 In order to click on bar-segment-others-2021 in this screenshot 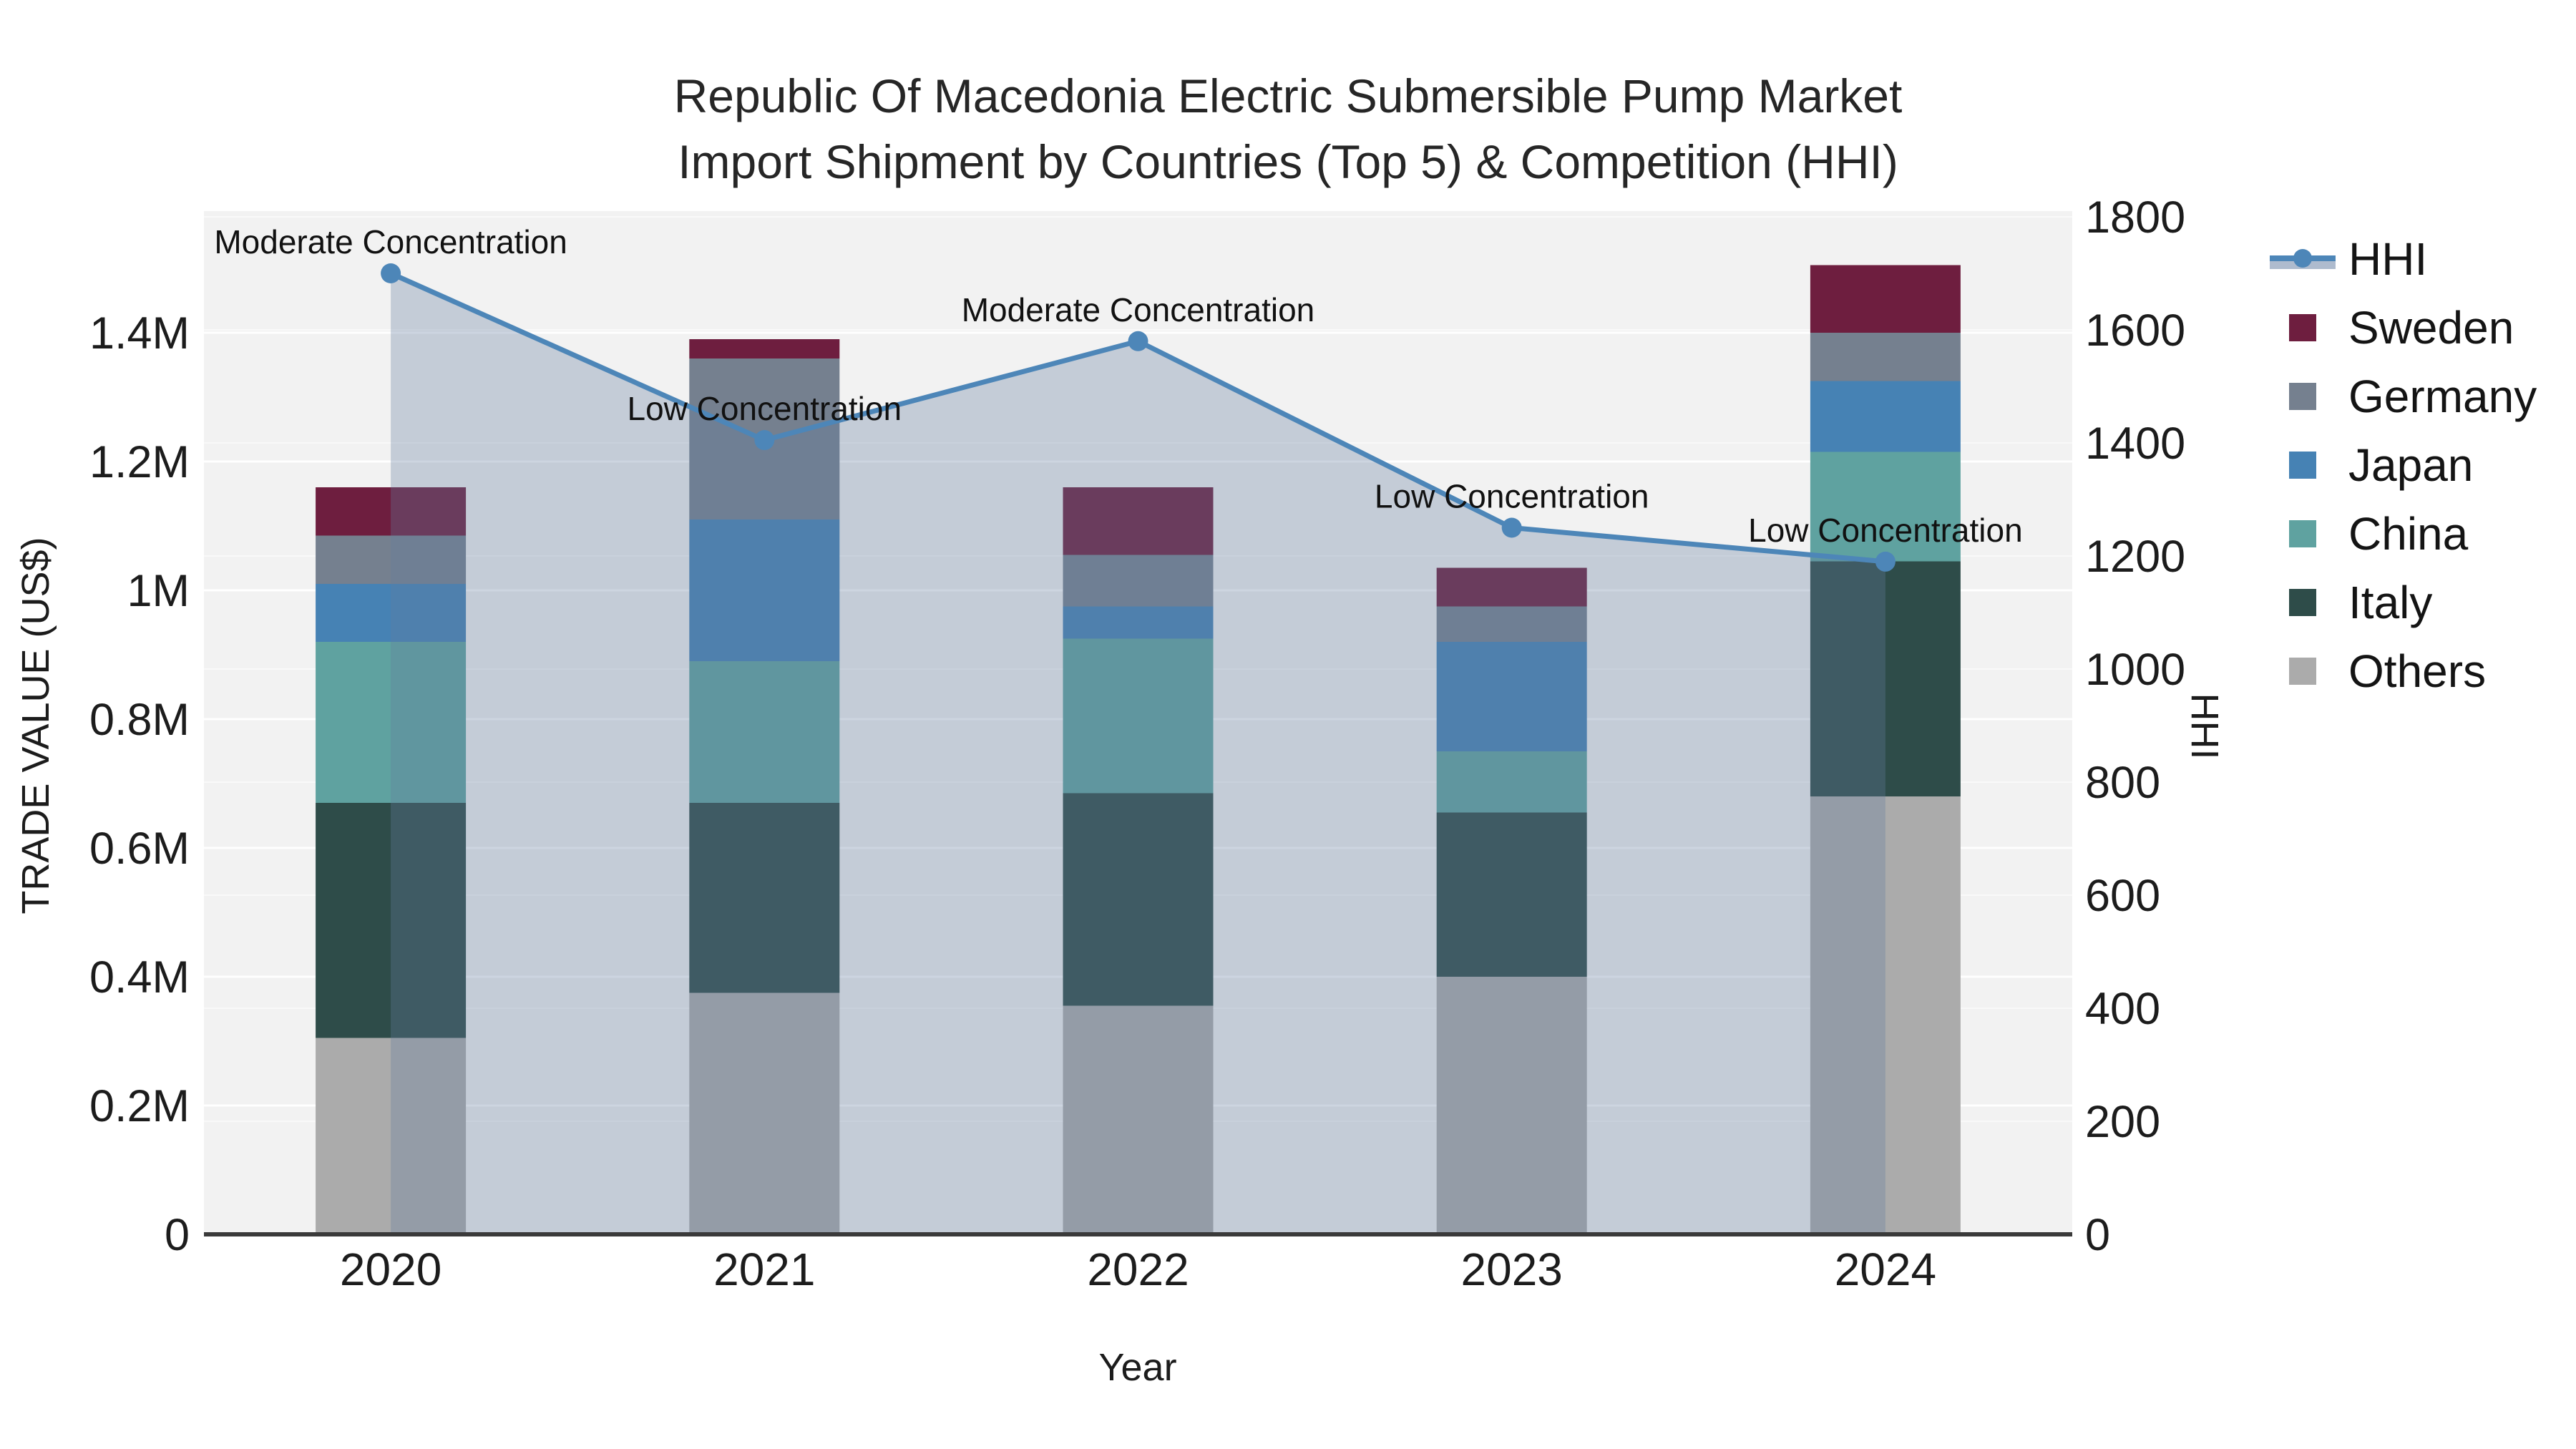, I will do `click(764, 1113)`.